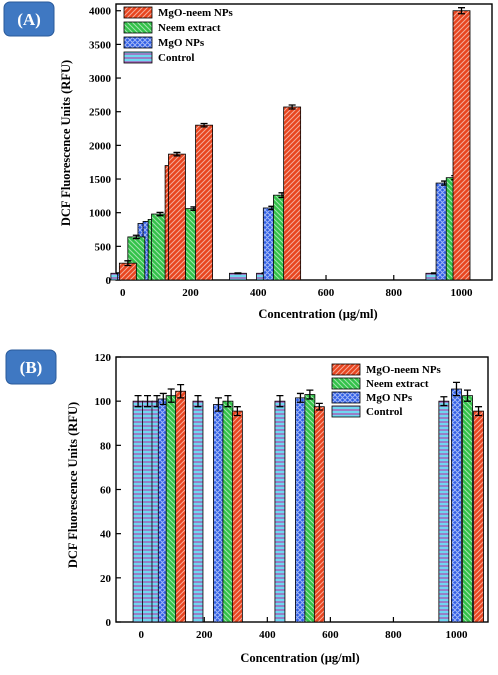  What do you see at coordinates (66, 143) in the screenshot?
I see `chart-a-ylabel: DCF Fluorescence Units (RFU)` at bounding box center [66, 143].